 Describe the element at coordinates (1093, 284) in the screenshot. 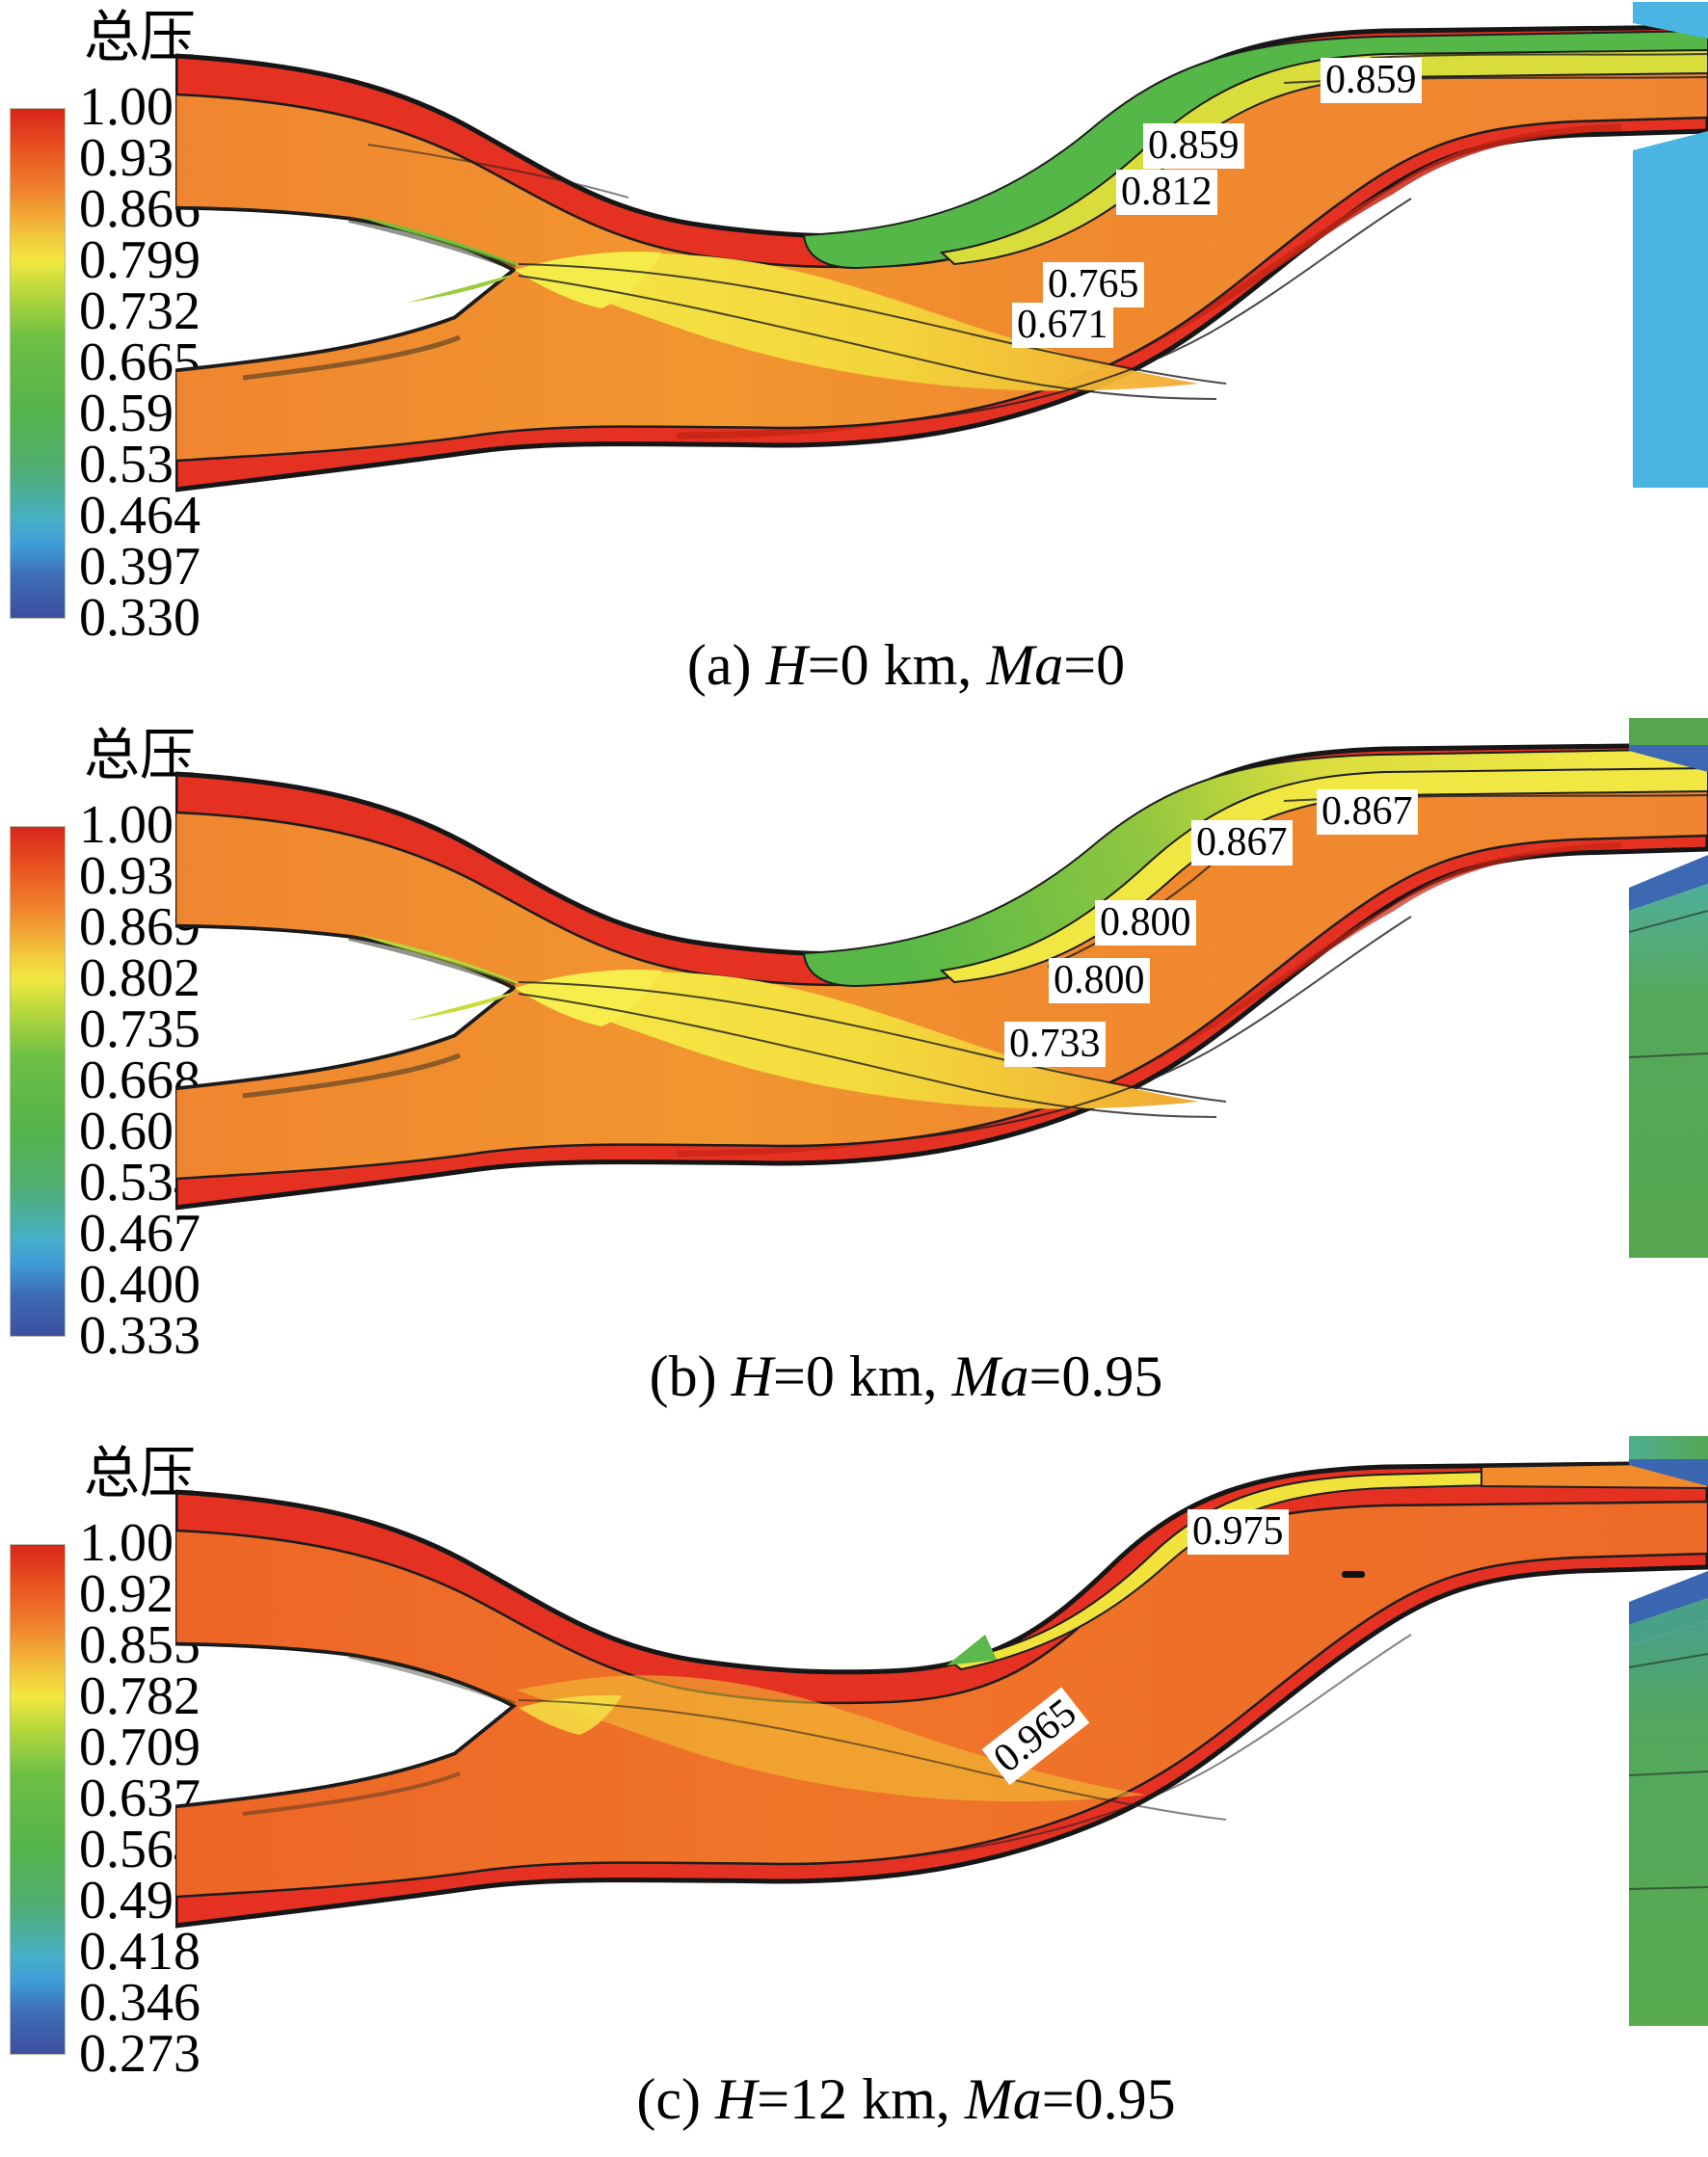

I see `contour-label: 0.765` at that location.